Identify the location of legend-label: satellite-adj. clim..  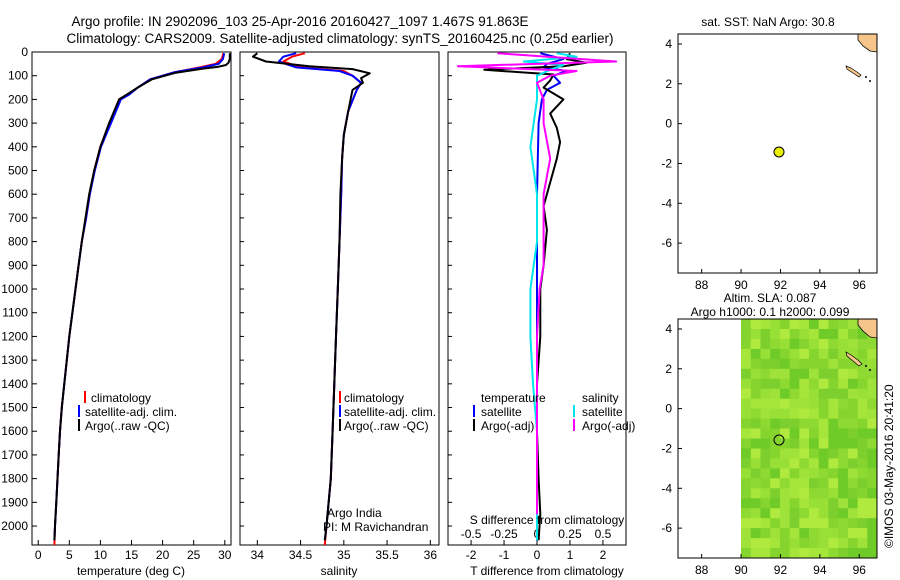
(390, 412).